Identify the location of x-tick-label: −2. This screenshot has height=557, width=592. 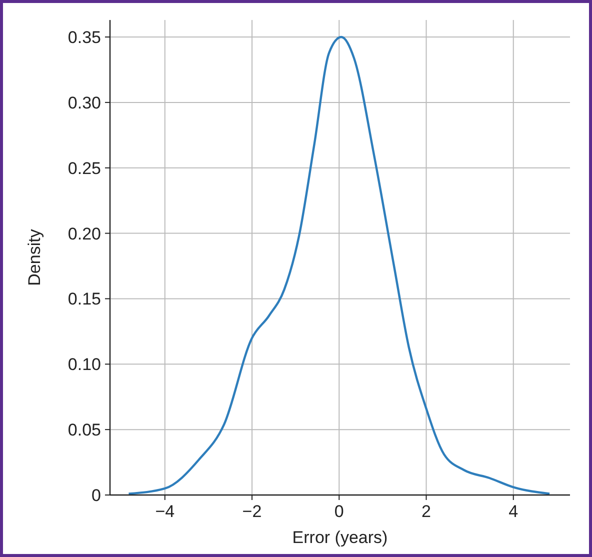
(252, 511).